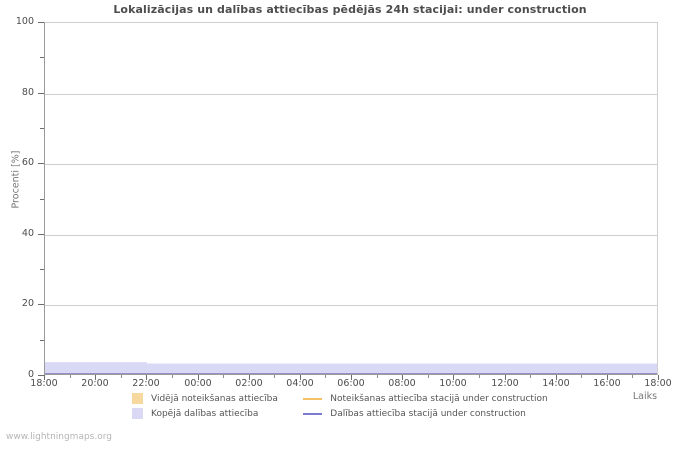  I want to click on x-tick-label-3: 00:00, so click(198, 383).